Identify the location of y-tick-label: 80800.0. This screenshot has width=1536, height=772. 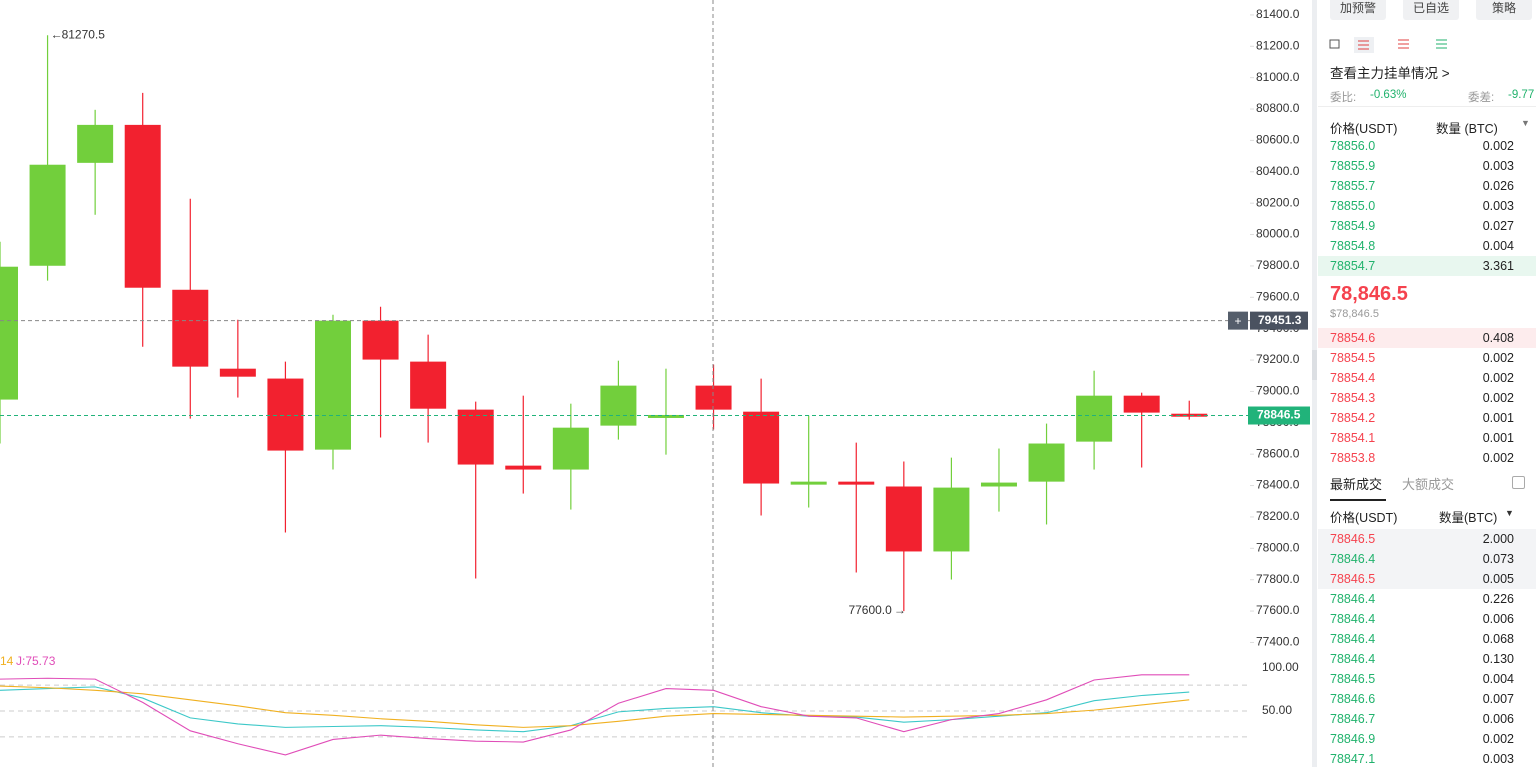
(1278, 108).